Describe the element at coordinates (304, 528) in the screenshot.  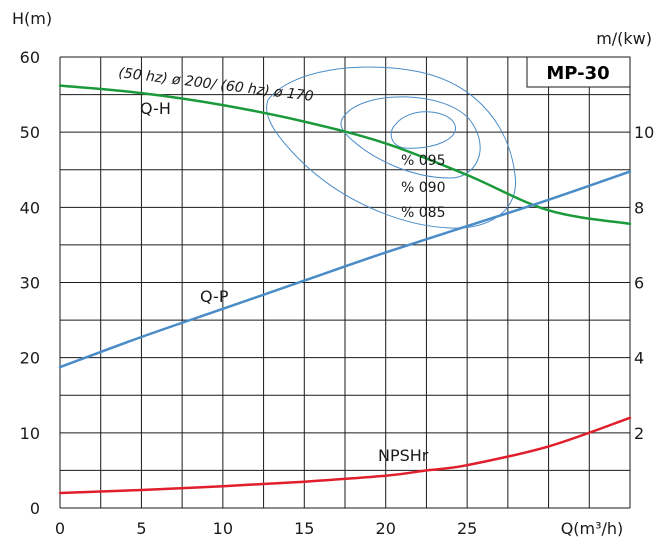
I see `x-tick-label: 15` at that location.